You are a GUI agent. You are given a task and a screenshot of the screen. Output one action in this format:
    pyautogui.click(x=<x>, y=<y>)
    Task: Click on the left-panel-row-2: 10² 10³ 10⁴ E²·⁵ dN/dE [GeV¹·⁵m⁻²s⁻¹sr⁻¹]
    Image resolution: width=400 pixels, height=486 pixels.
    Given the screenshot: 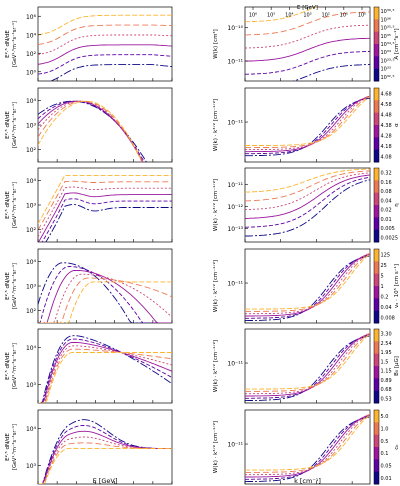 What is the action you would take?
    pyautogui.click(x=88, y=125)
    